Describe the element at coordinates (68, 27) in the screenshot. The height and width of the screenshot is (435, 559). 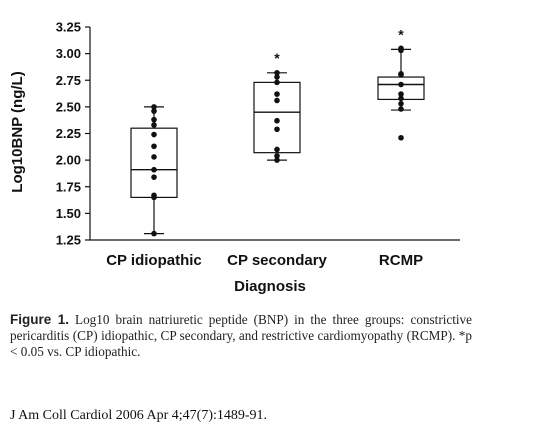
I see `y-tick-label: 3.25` at that location.